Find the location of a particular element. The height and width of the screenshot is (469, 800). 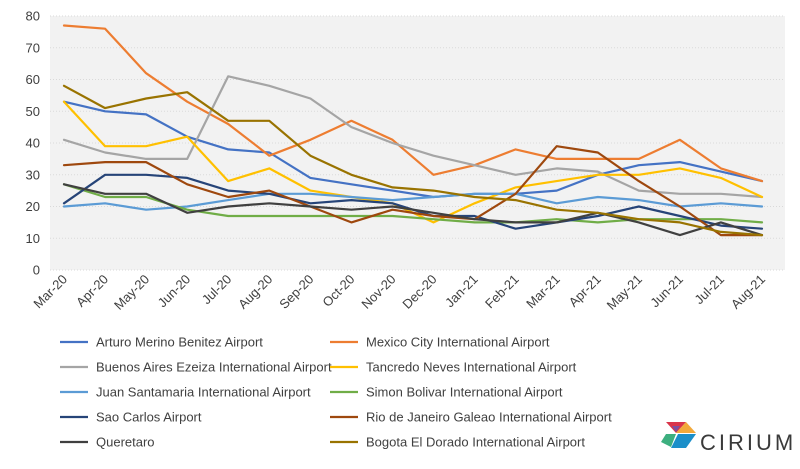

legend-label: Arturo Merino Benitez Airport is located at coordinates (179, 342).